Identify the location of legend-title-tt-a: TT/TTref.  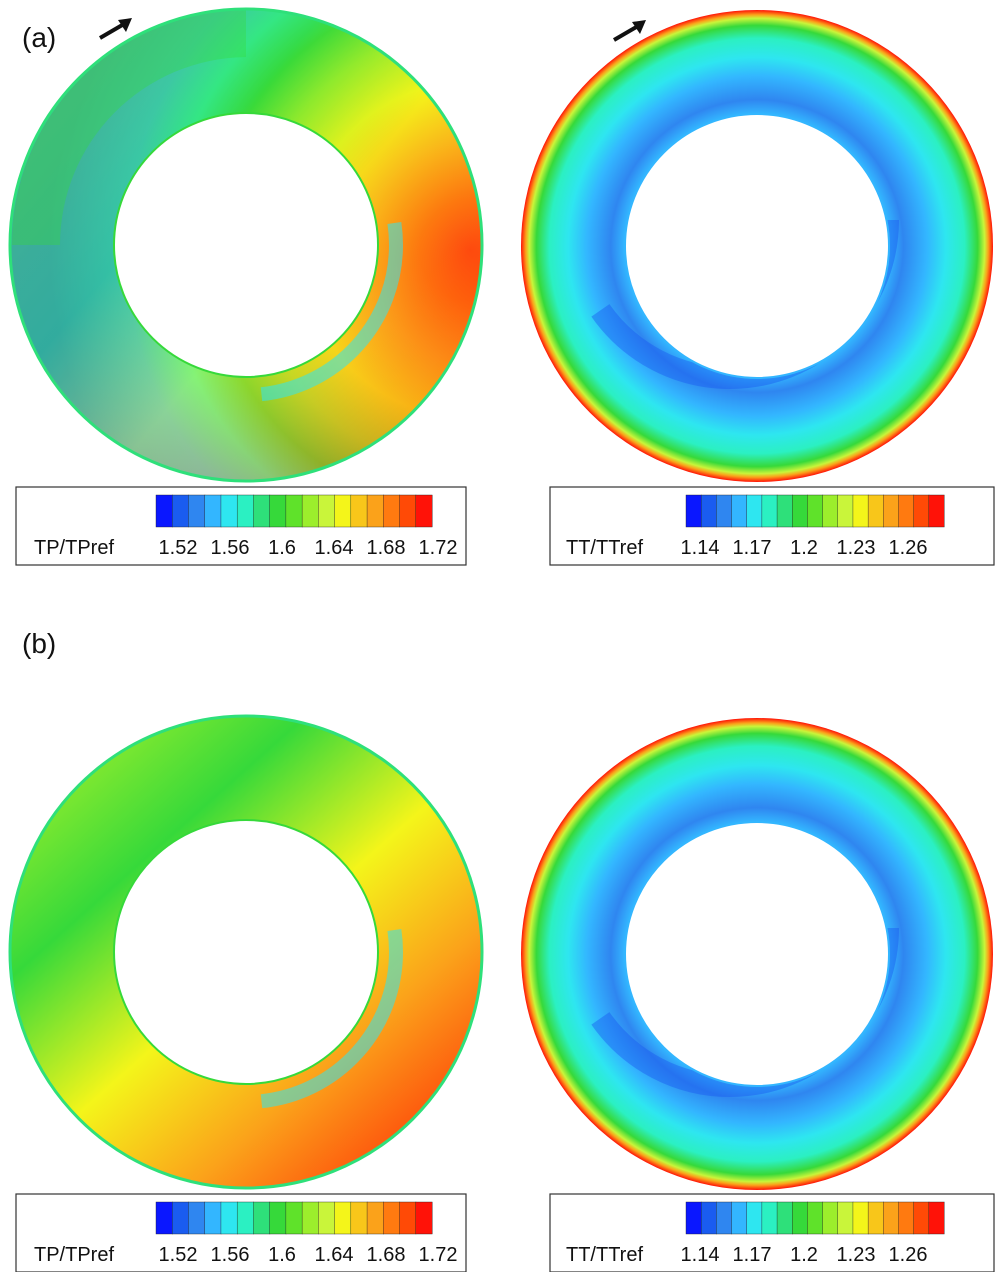
(604, 548).